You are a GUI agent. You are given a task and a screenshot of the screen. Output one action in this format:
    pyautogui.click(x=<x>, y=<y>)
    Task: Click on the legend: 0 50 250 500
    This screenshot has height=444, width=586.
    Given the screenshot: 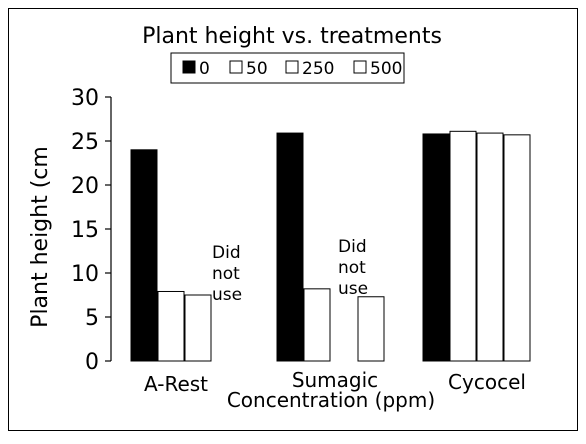 What is the action you would take?
    pyautogui.click(x=287, y=68)
    